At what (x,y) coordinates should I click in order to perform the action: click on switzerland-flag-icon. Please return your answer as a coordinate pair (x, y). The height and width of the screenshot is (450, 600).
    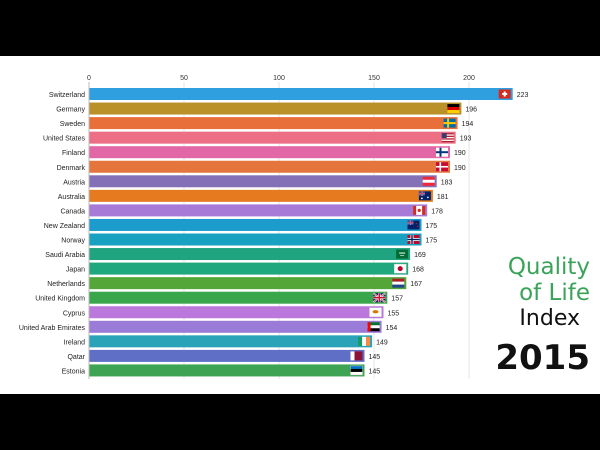
    Looking at the image, I should click on (504, 94).